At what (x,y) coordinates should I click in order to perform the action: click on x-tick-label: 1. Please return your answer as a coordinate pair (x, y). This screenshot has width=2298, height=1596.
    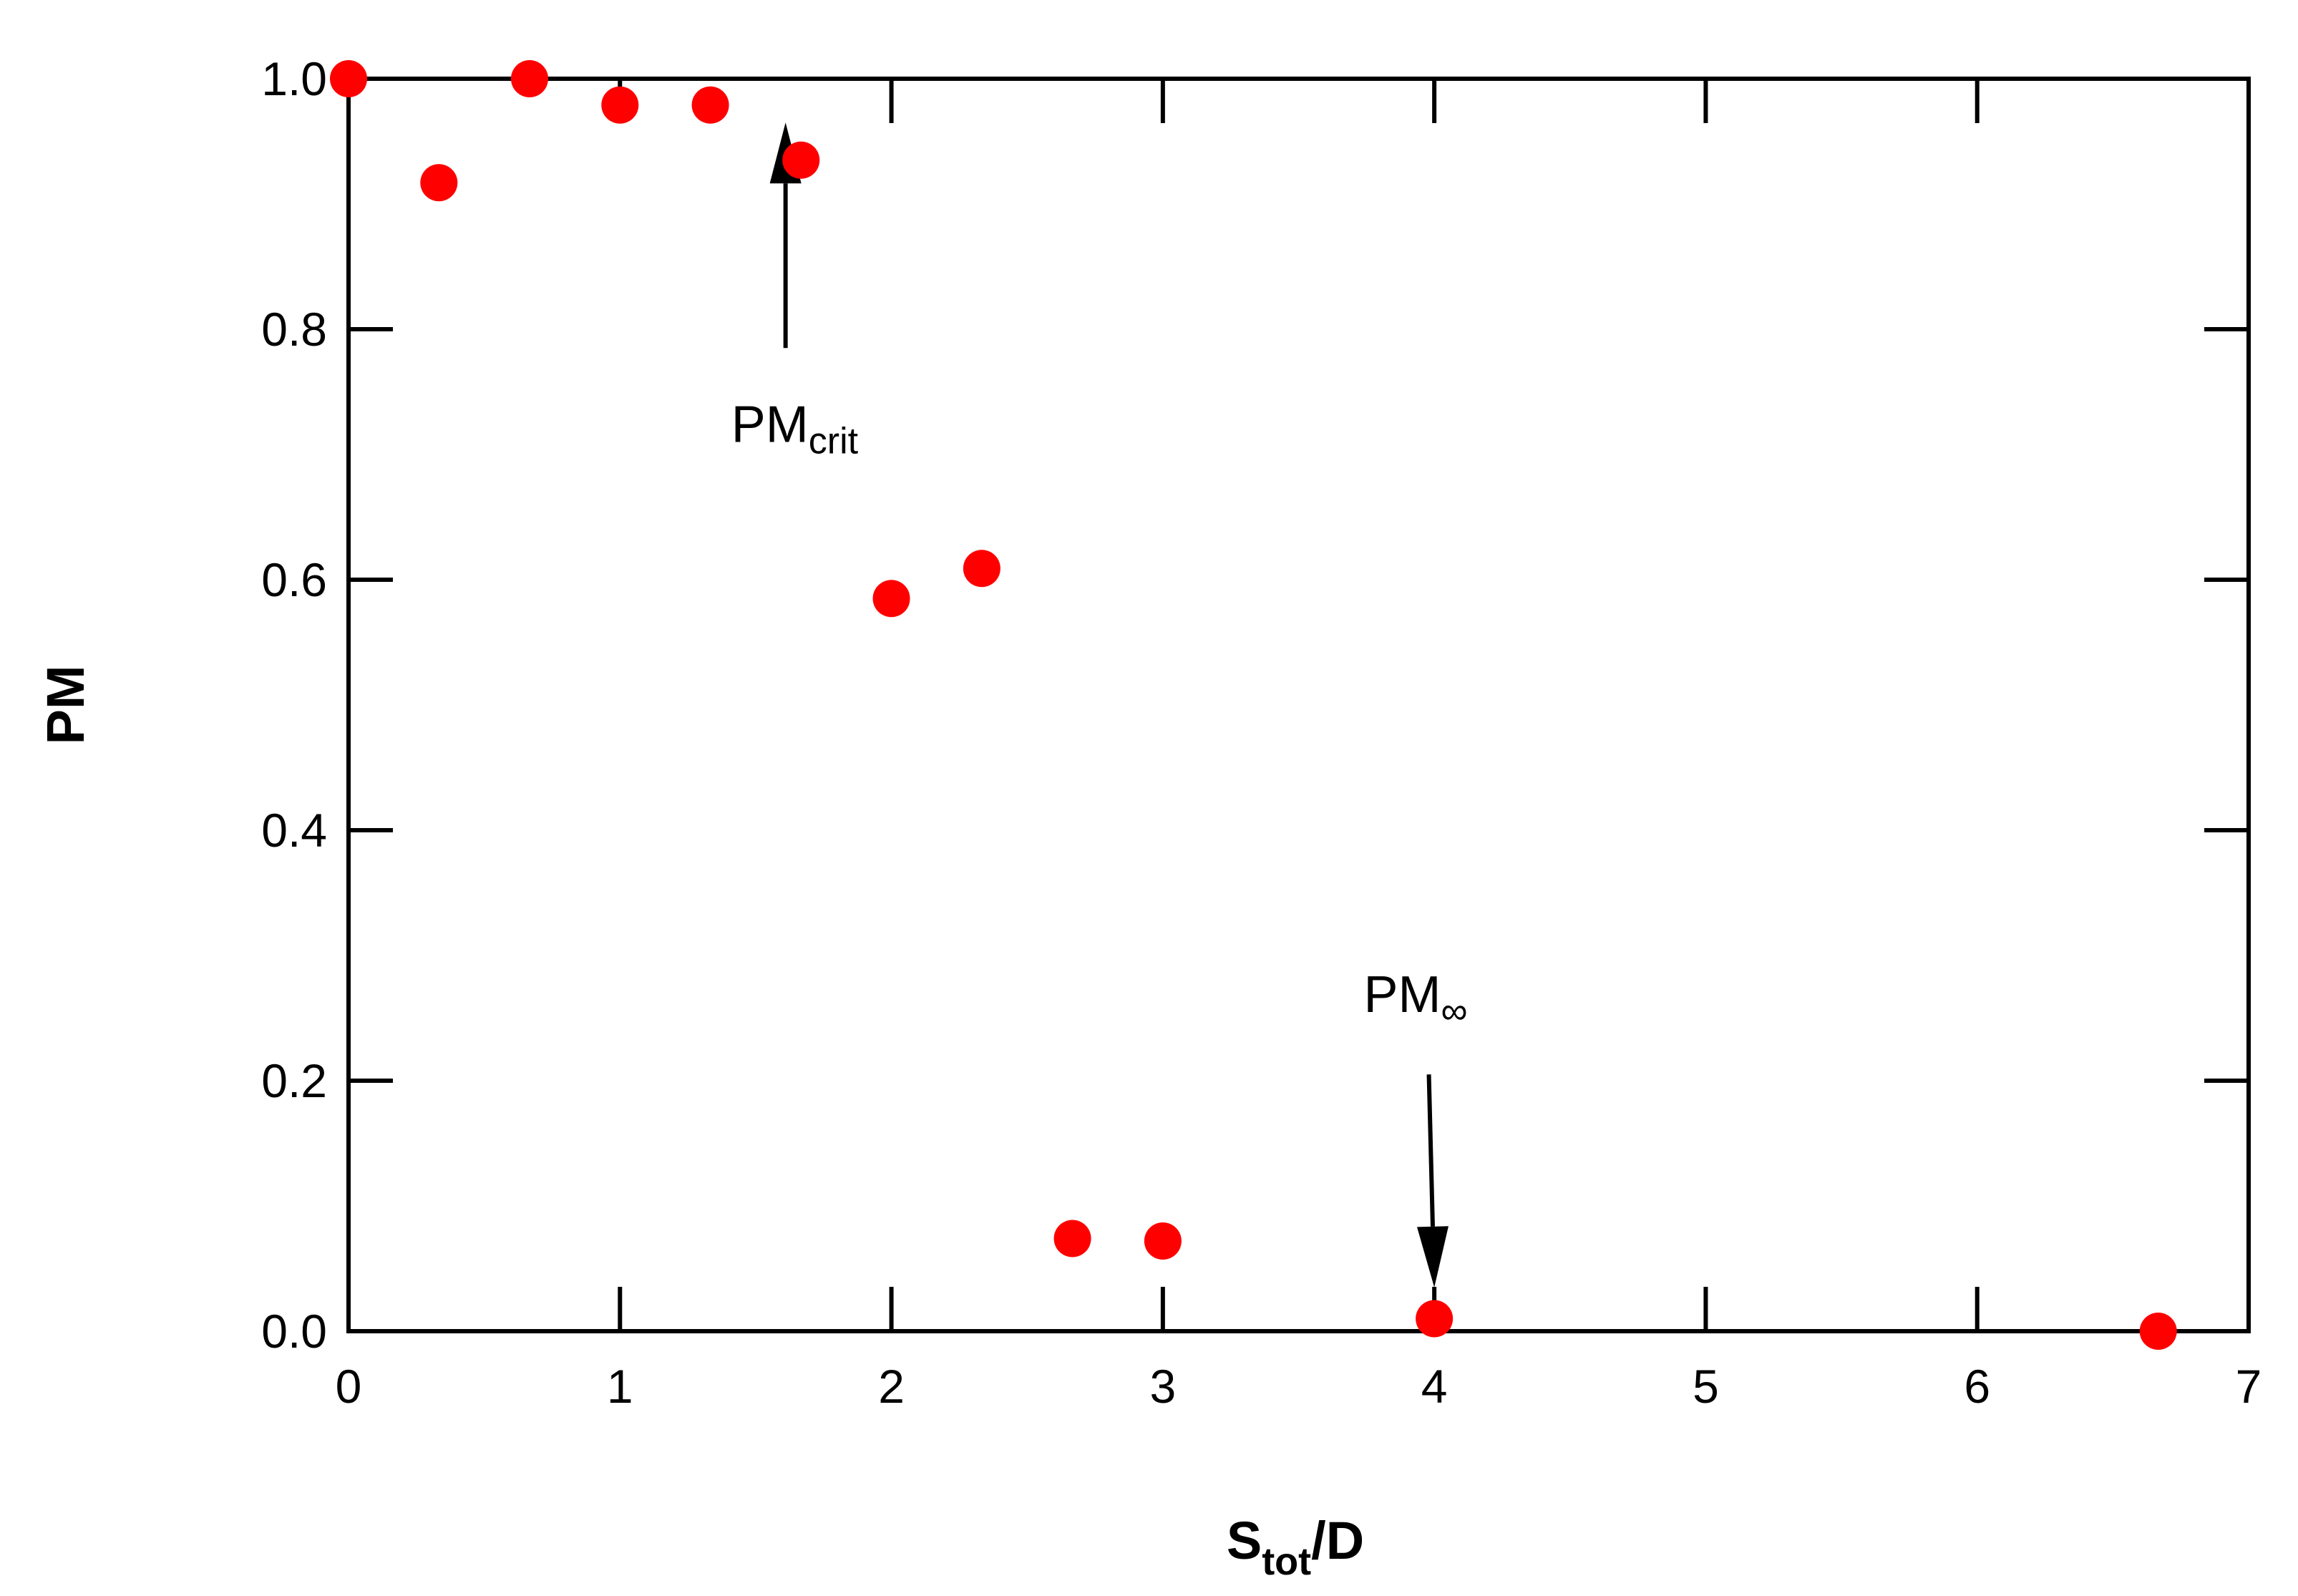
    Looking at the image, I should click on (620, 1386).